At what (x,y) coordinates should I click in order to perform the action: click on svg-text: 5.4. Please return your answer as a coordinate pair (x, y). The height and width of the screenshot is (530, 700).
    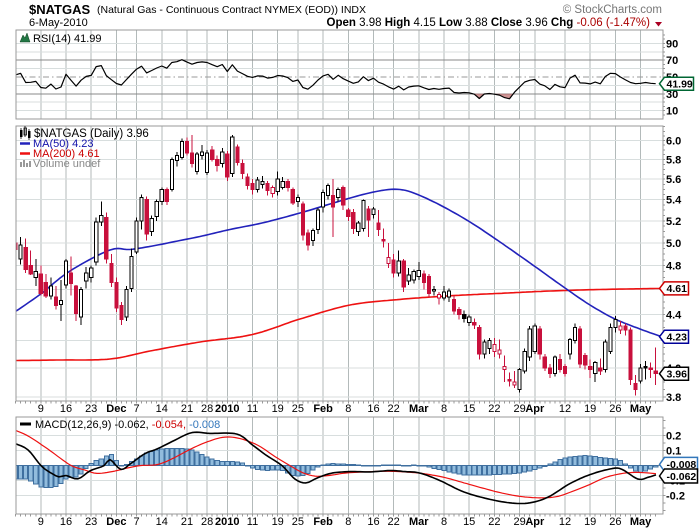
    Looking at the image, I should click on (674, 201).